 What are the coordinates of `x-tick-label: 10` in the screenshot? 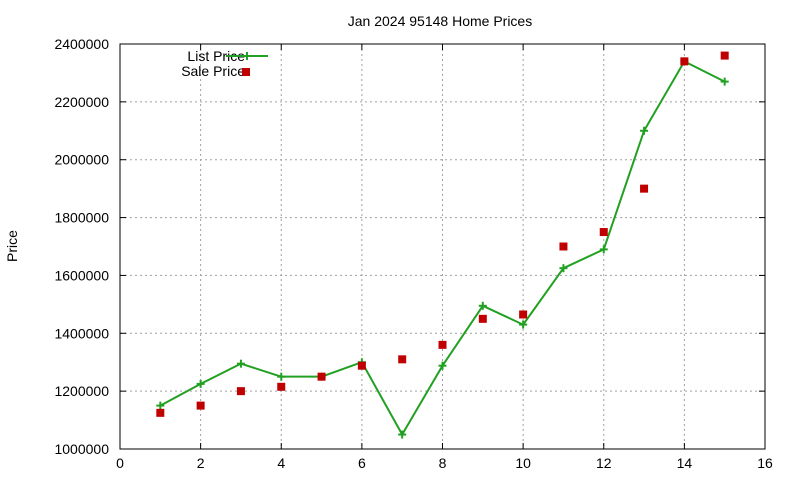 It's located at (523, 463).